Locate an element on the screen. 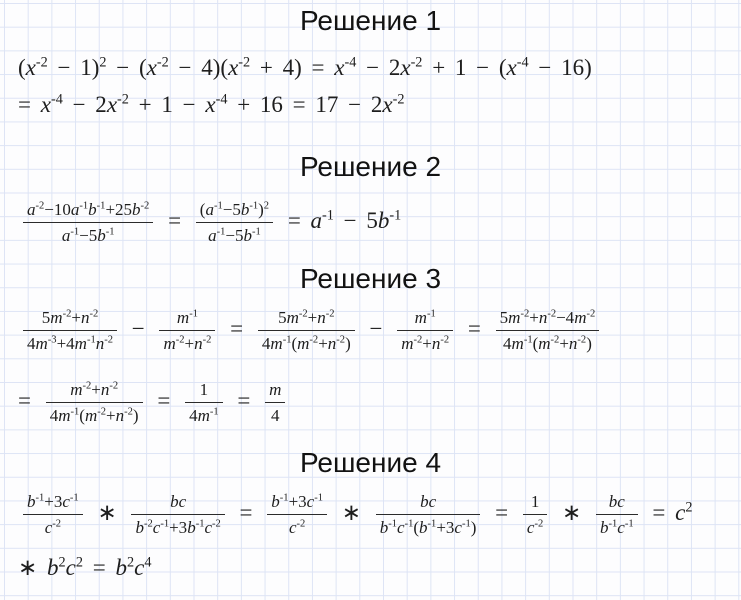  fraction: 1 4m-1 is located at coordinates (204, 403).